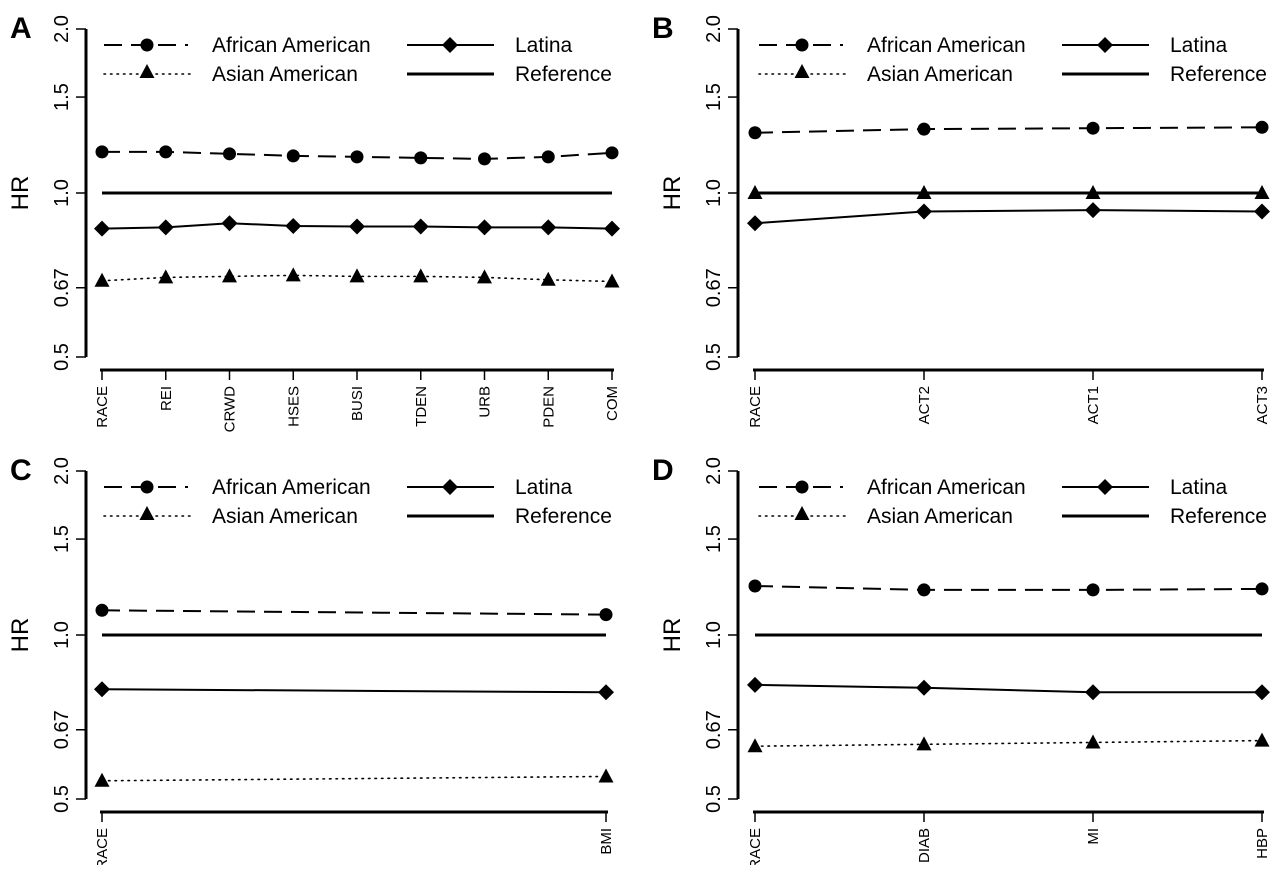  Describe the element at coordinates (612, 403) in the screenshot. I see `x-tick-label: COM` at that location.